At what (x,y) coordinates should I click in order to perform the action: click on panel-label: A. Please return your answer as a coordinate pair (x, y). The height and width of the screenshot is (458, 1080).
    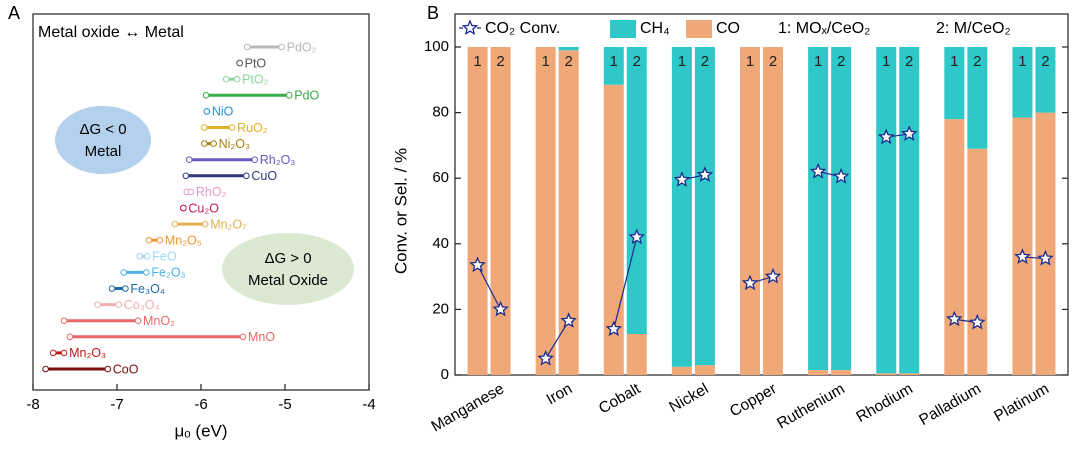
    Looking at the image, I should click on (14, 13).